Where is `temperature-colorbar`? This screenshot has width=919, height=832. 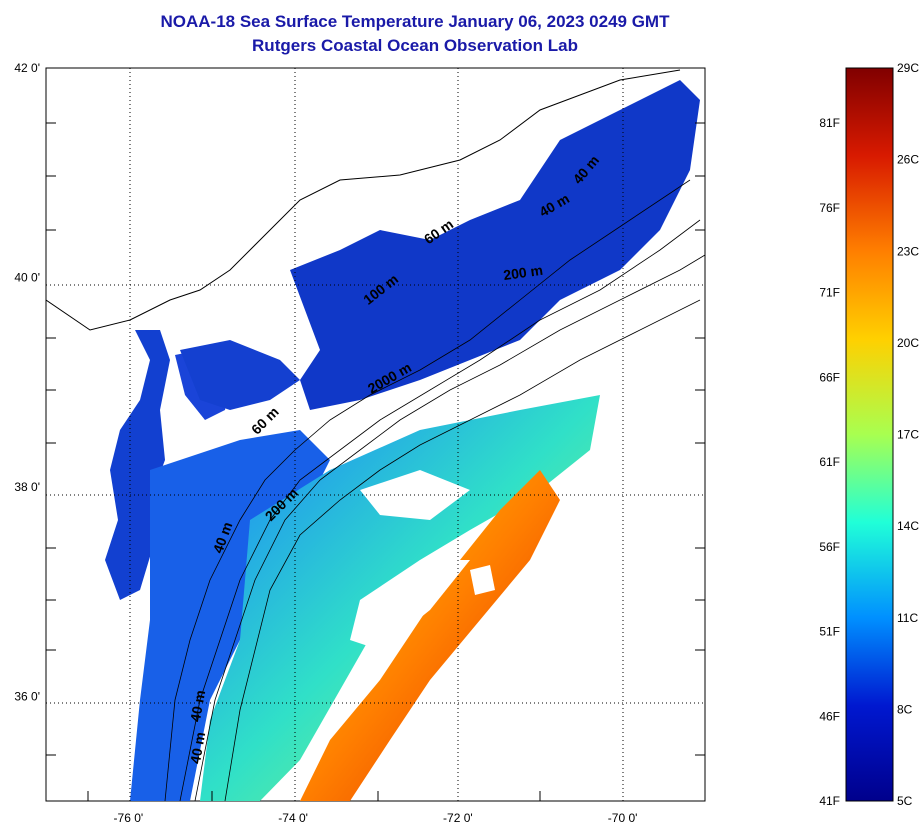 temperature-colorbar is located at coordinates (869, 434).